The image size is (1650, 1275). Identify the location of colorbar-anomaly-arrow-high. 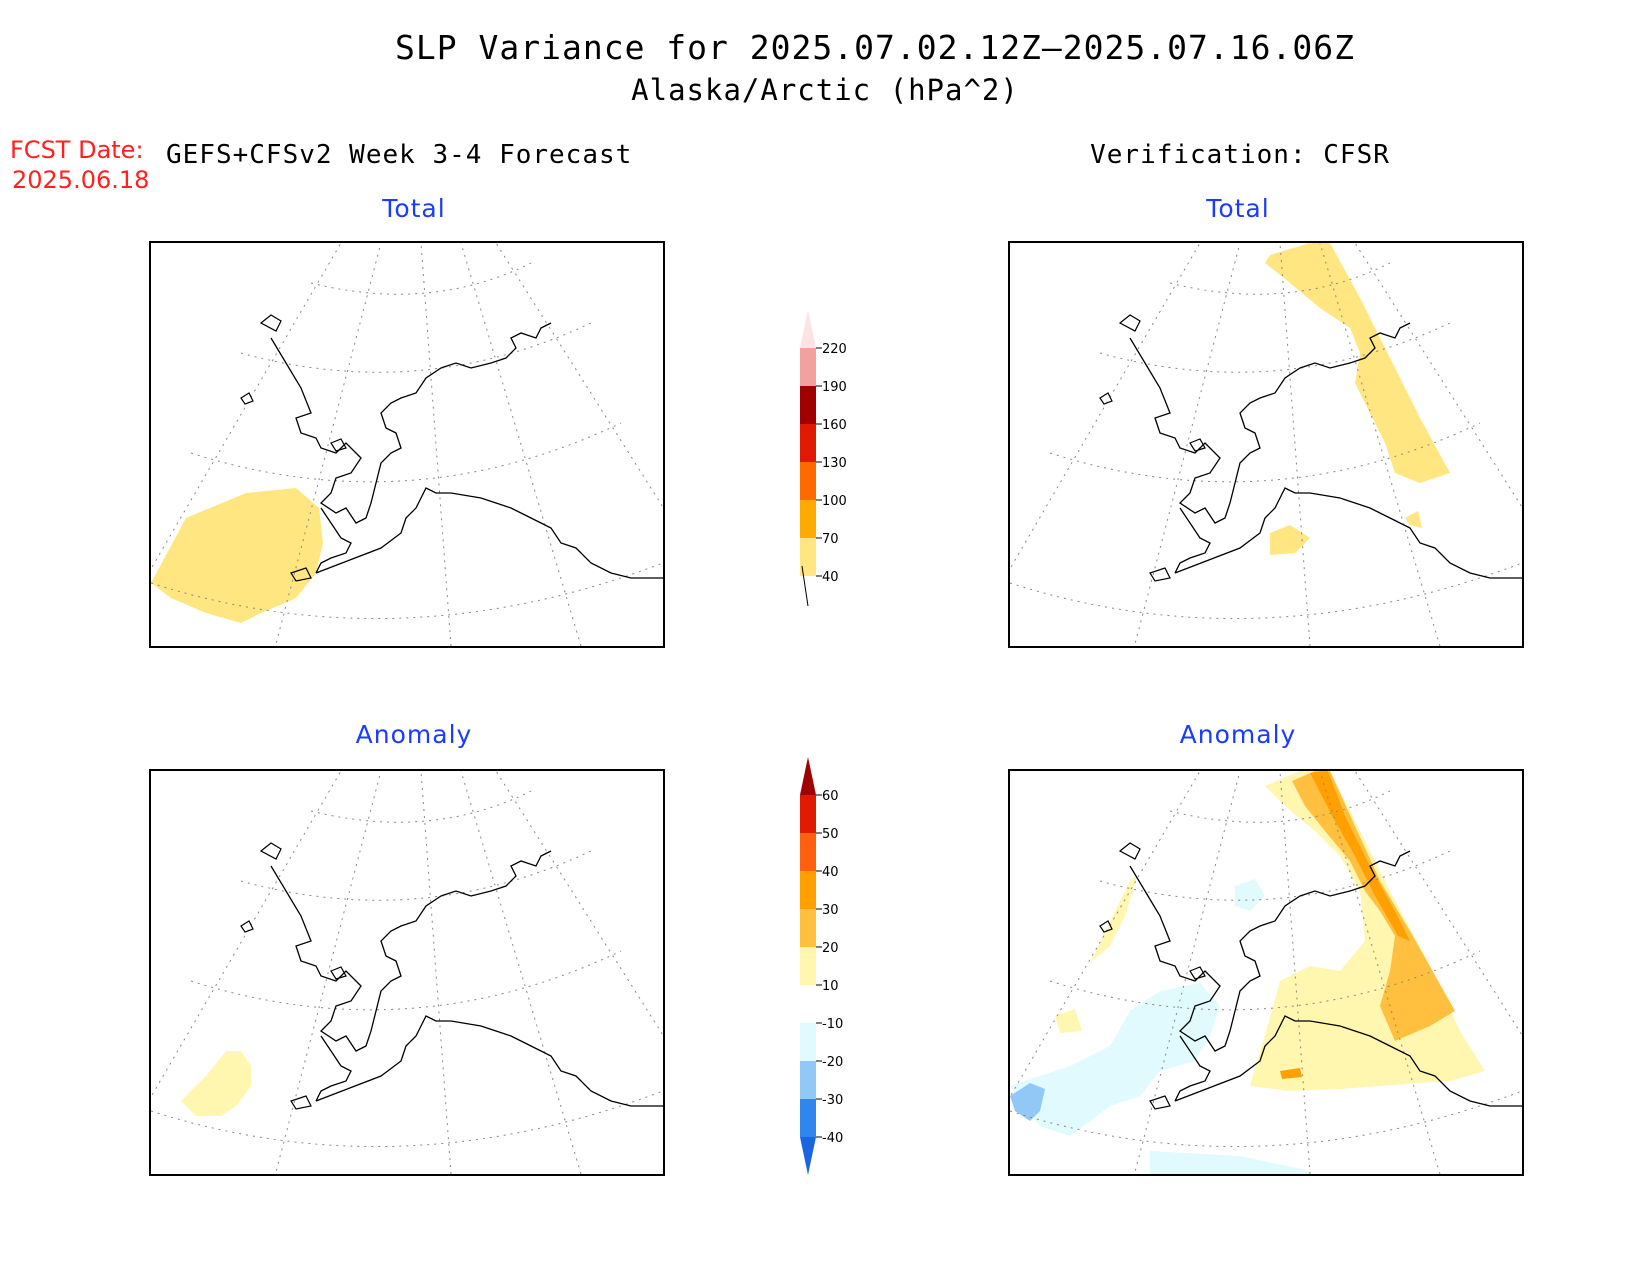
(808, 776).